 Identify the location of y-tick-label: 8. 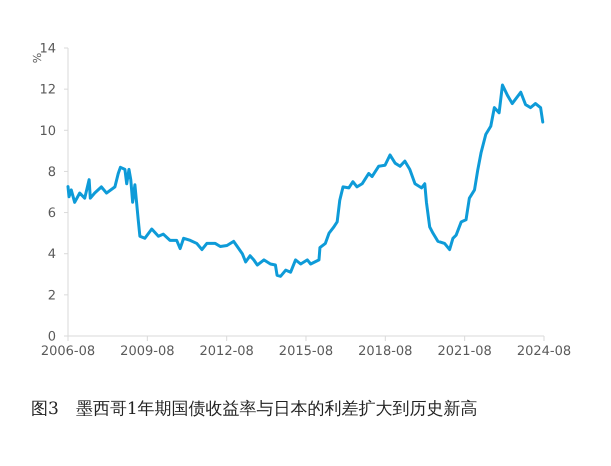
(52, 172).